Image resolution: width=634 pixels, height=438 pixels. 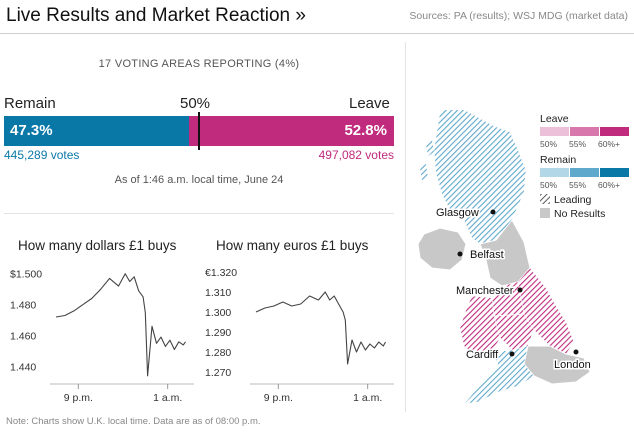 What do you see at coordinates (23, 337) in the screenshot?
I see `dollar-chart-y-tick: 1.460` at bounding box center [23, 337].